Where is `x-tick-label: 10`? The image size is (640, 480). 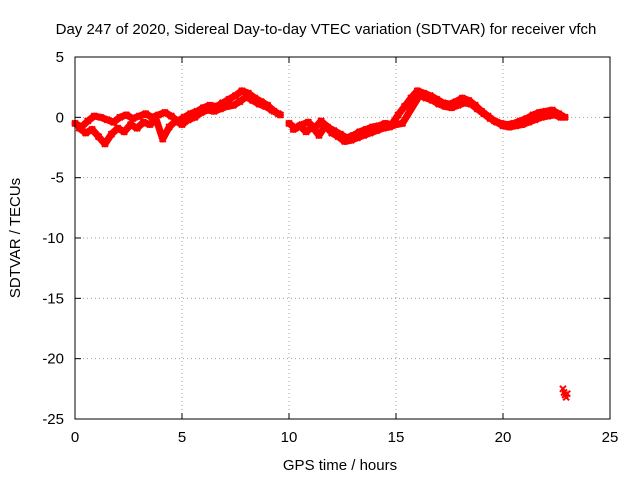
x-tick-label: 10 is located at coordinates (289, 437).